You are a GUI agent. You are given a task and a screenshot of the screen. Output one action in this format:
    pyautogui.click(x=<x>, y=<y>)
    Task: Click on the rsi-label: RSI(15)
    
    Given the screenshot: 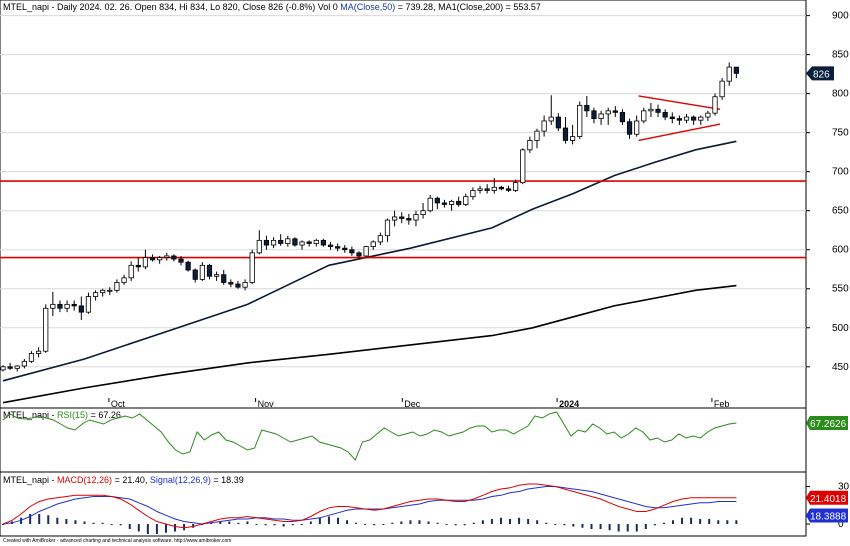 What is the action you would take?
    pyautogui.click(x=73, y=415)
    